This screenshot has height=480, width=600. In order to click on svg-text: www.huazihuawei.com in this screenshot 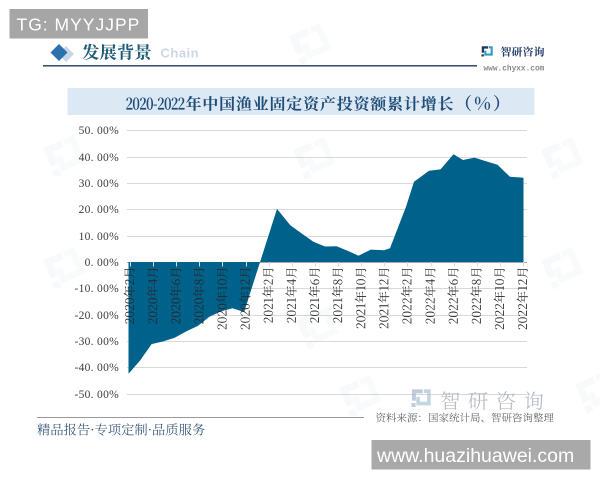, I will do `click(475, 456)`.